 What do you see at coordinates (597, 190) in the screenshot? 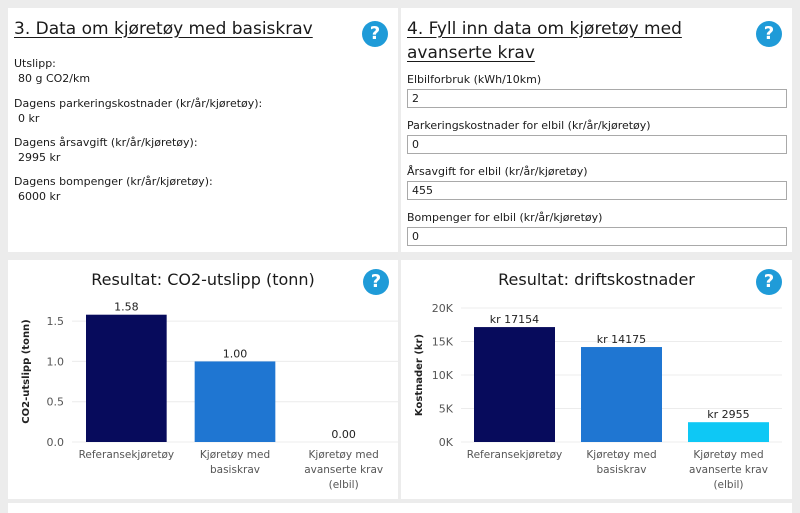
I see `ev-annual-fee-input` at bounding box center [597, 190].